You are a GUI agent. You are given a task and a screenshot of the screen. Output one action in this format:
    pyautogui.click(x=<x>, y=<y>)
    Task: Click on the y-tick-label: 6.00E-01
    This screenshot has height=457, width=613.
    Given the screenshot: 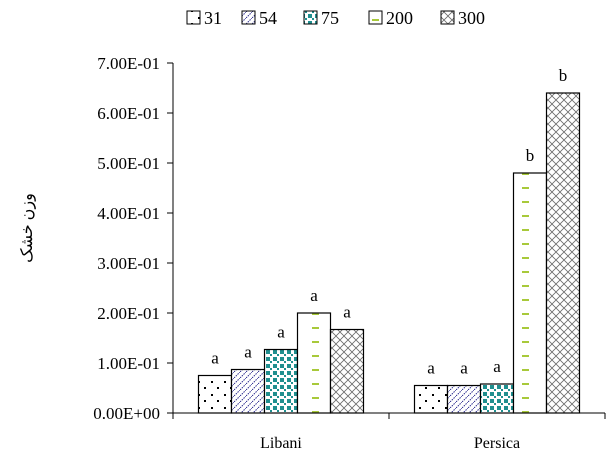 What is the action you would take?
    pyautogui.click(x=128, y=113)
    